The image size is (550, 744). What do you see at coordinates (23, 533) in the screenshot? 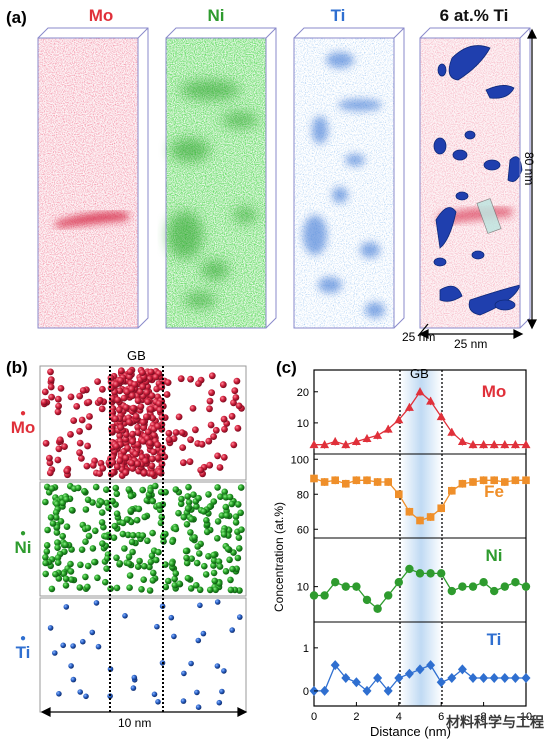
I see `ni-marker-icon: ●` at bounding box center [23, 533].